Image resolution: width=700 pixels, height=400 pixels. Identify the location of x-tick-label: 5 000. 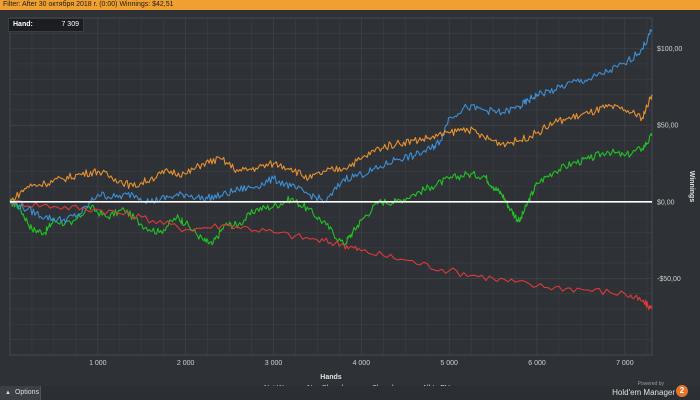
(449, 363).